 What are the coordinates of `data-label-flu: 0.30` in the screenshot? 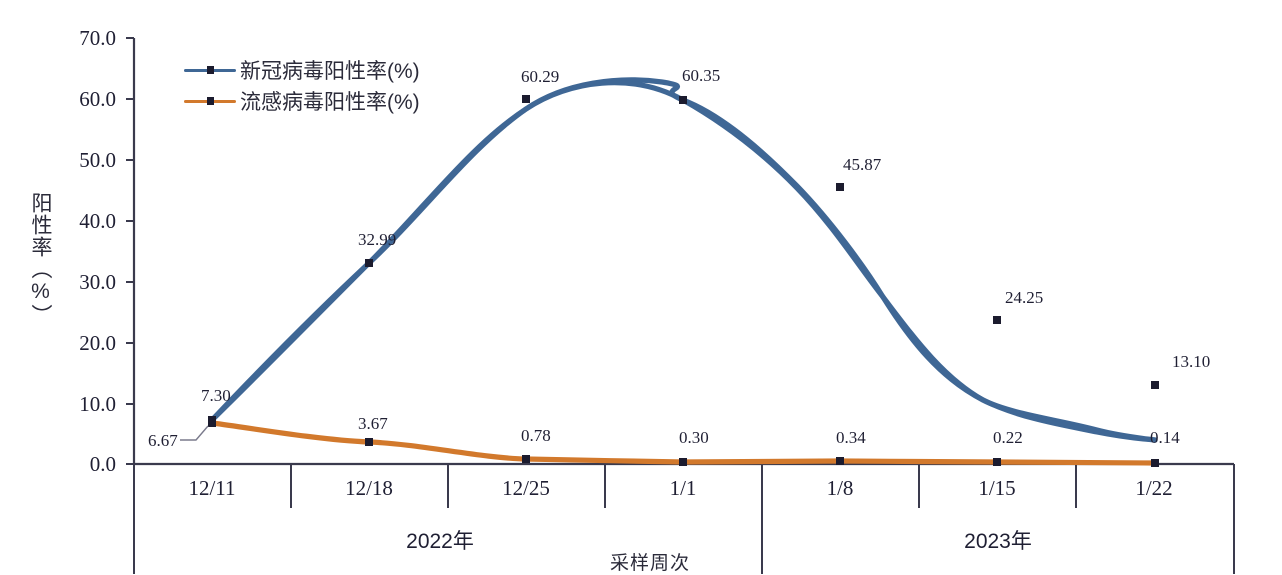 It's located at (694, 437).